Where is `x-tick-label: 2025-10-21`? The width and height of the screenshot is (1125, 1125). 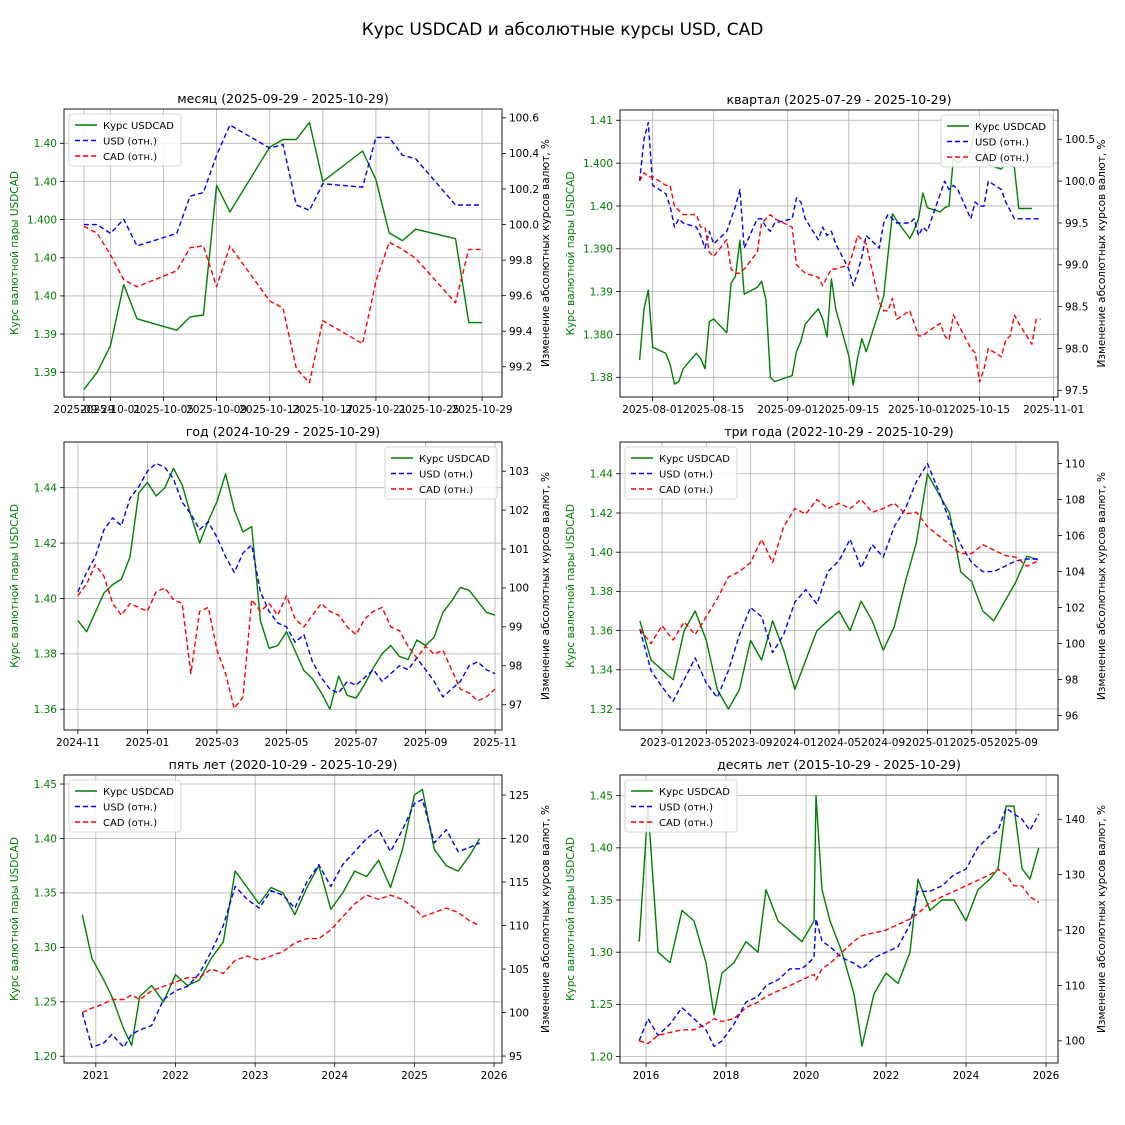 x-tick-label: 2025-10-21 is located at coordinates (375, 410).